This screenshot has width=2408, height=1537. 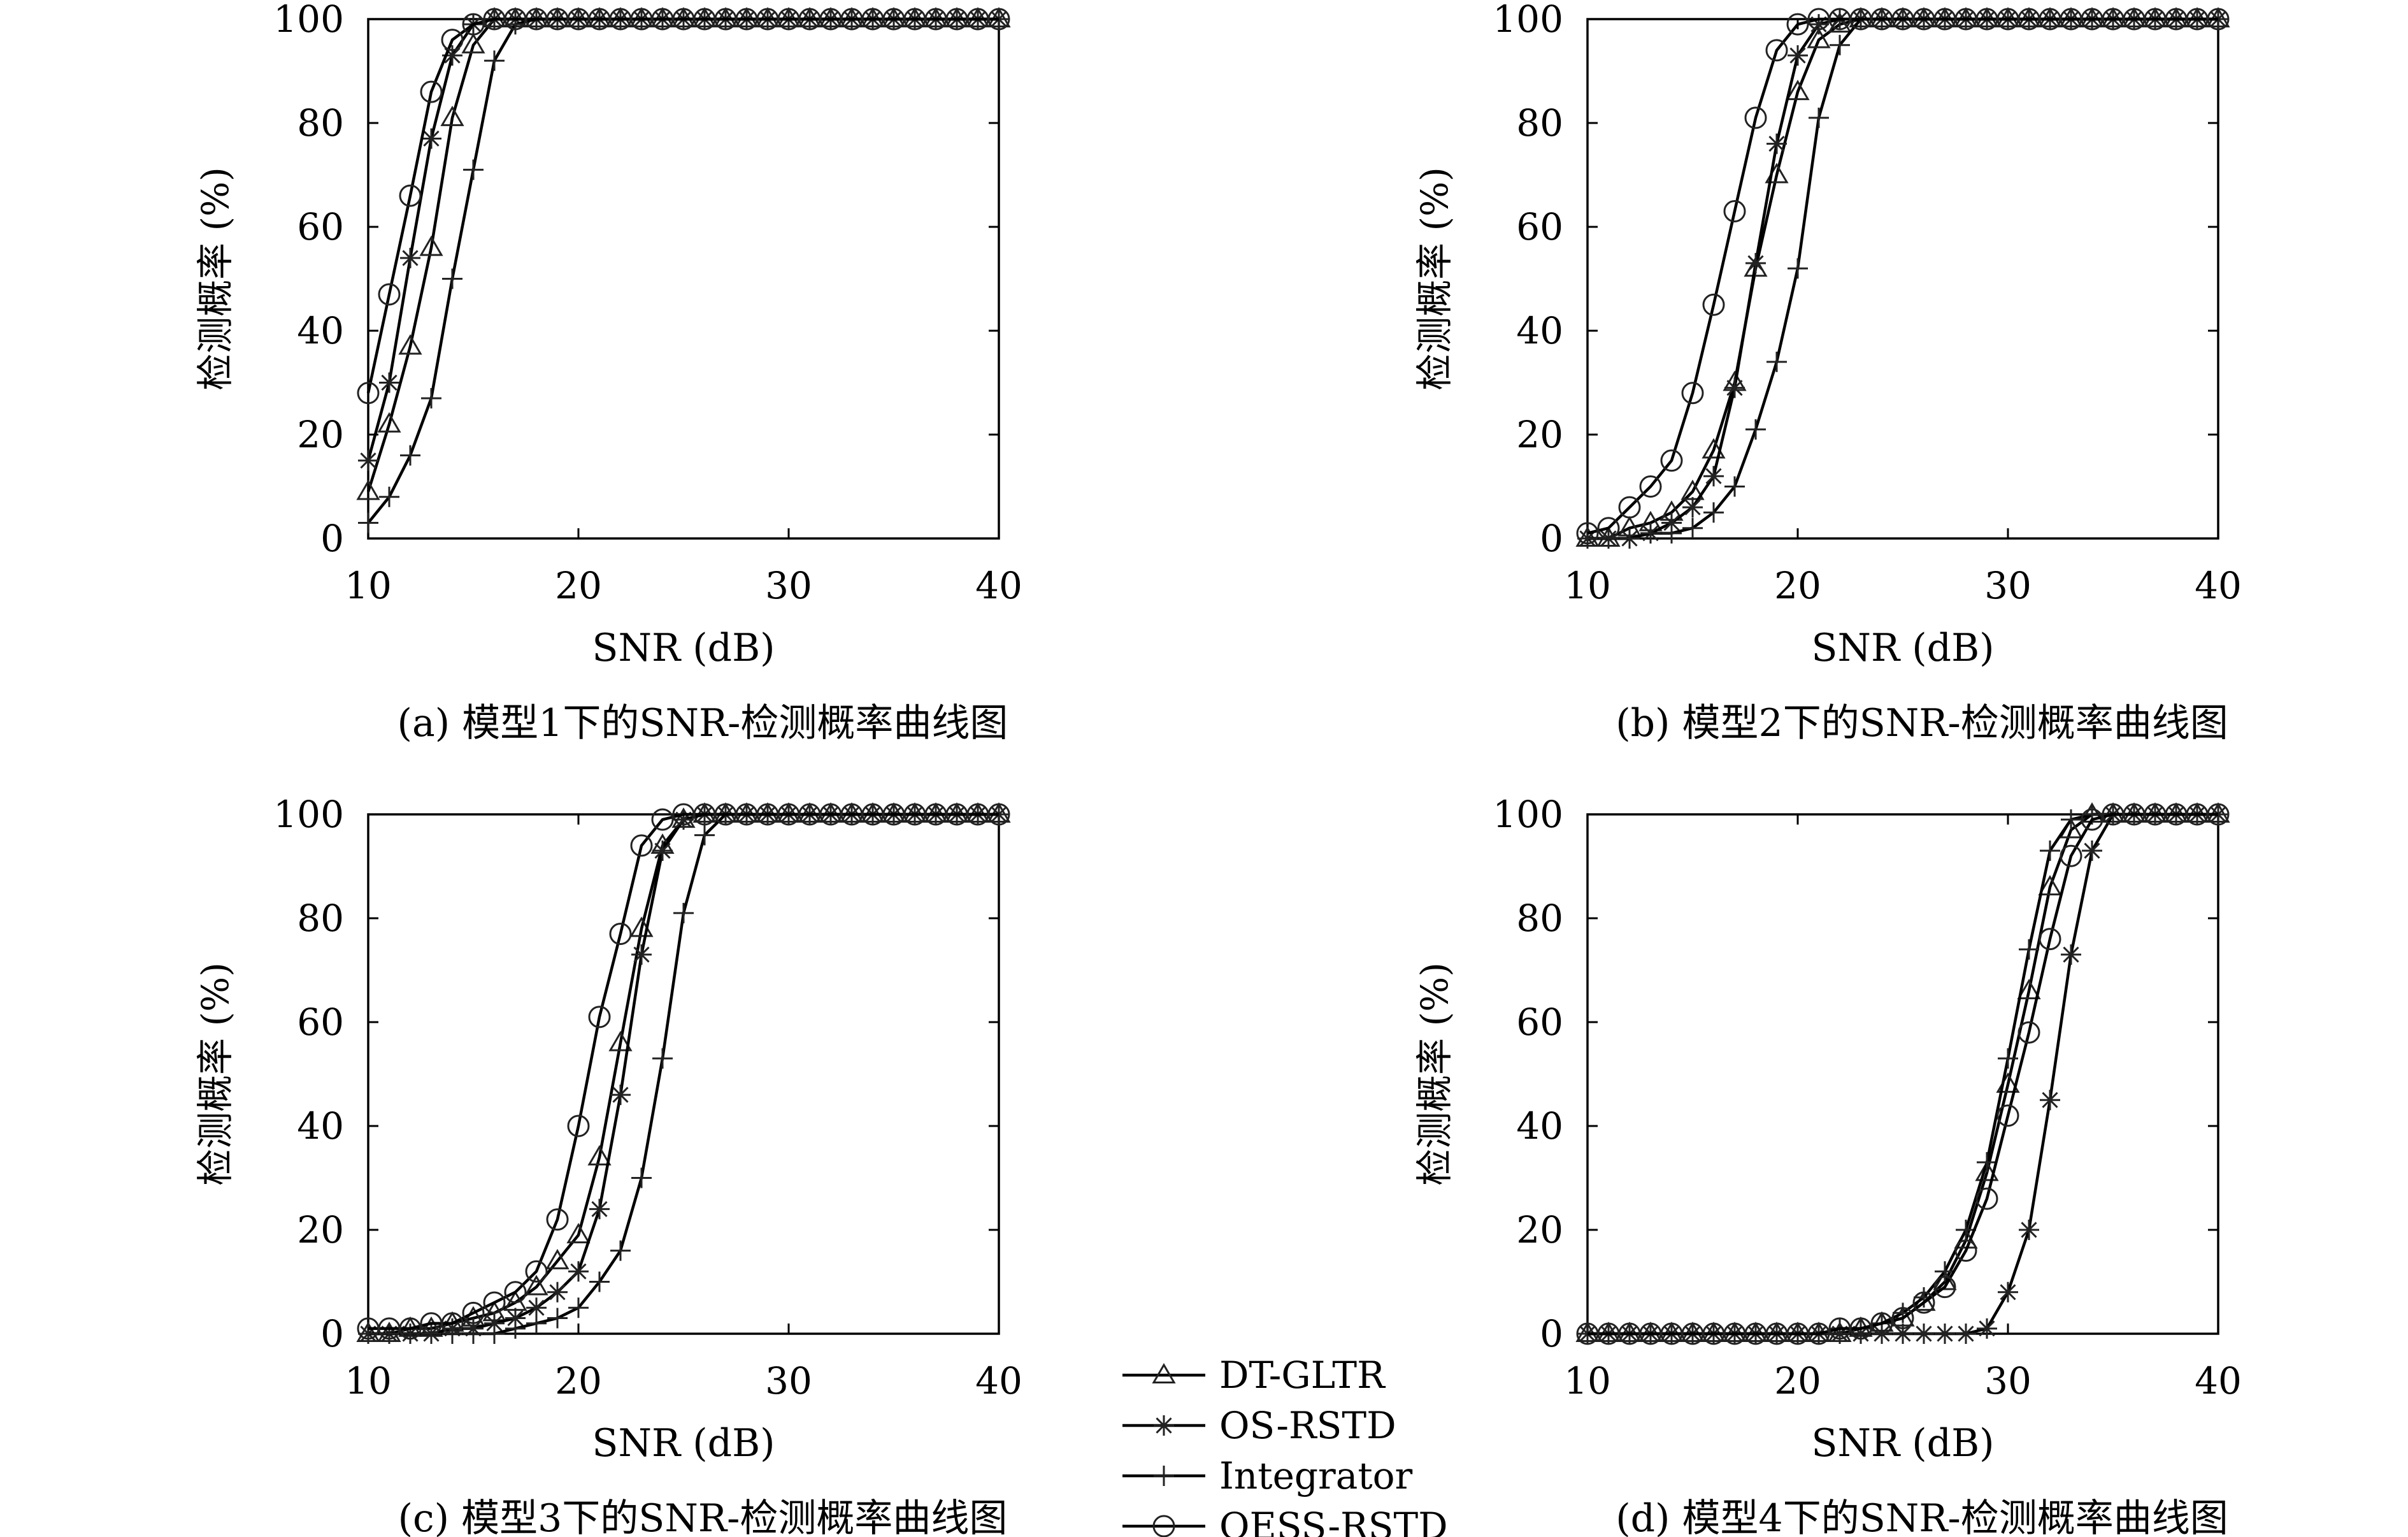 What do you see at coordinates (1164, 1425) in the screenshot?
I see `legend-marker-asterisk-icon` at bounding box center [1164, 1425].